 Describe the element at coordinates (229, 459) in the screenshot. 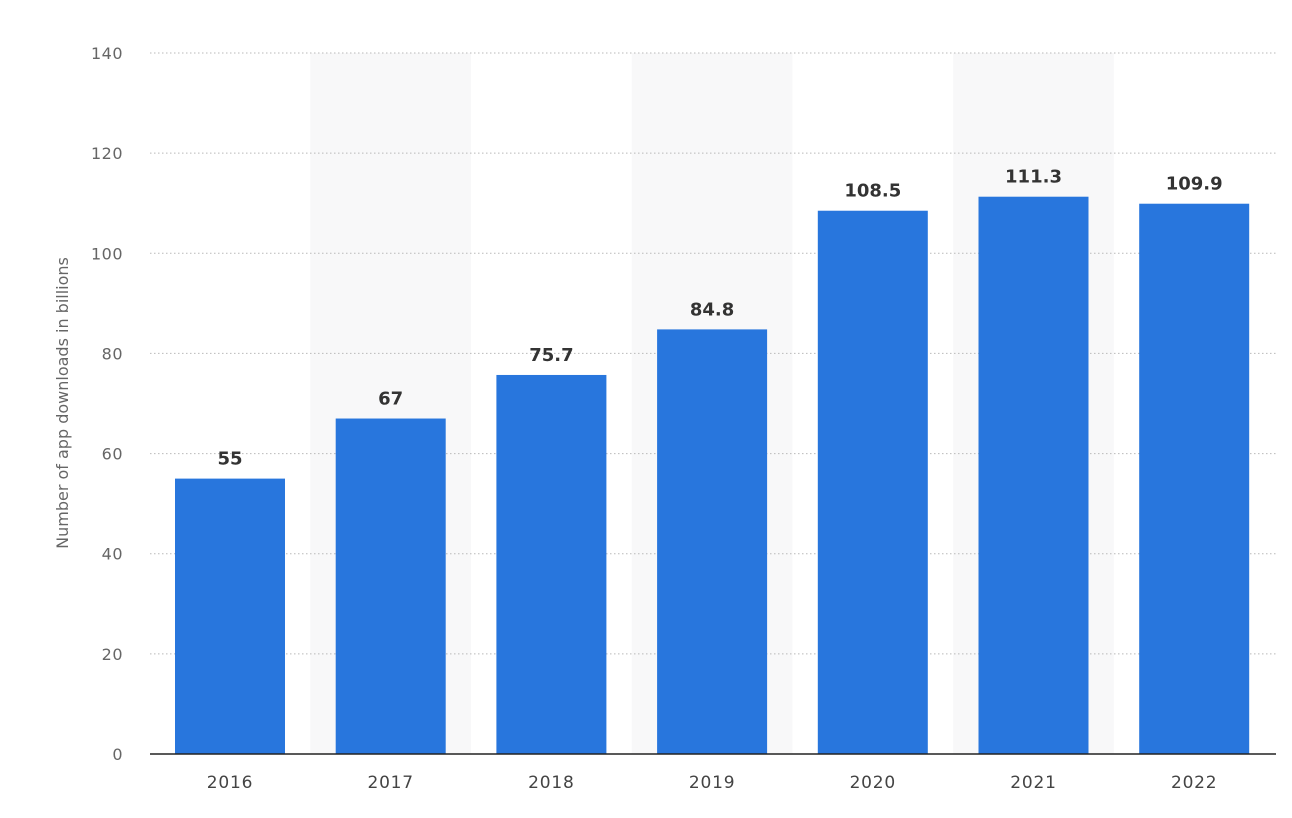

I see `data-label: 55` at that location.